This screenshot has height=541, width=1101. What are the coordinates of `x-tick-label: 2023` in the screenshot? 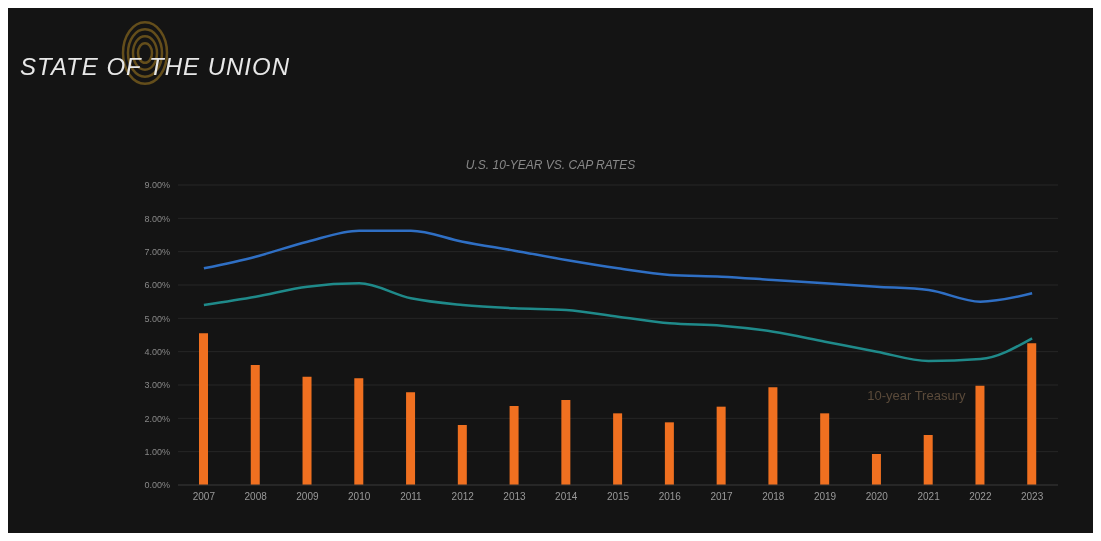 It's located at (1032, 497).